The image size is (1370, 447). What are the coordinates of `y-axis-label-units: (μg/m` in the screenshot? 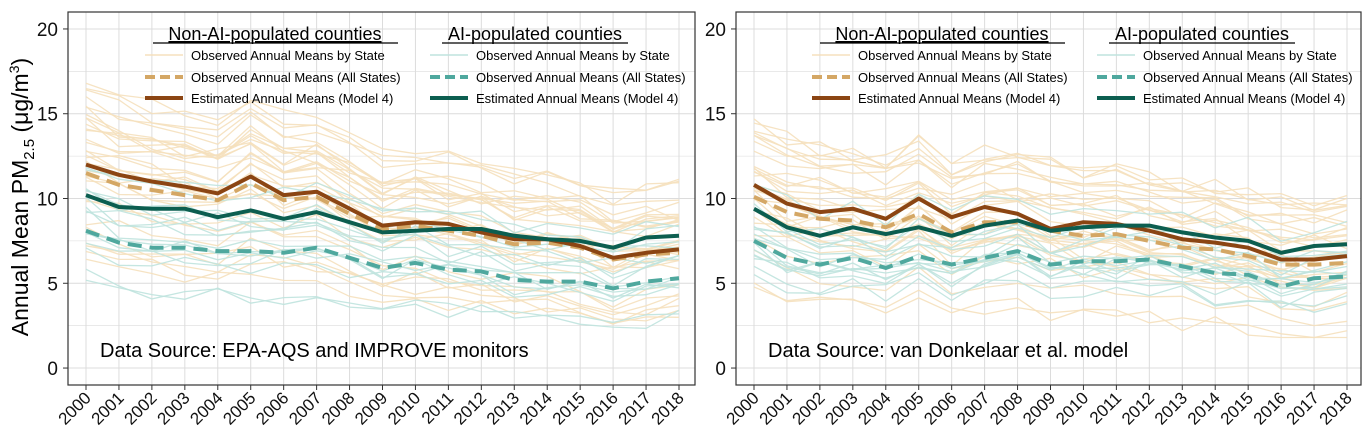 It's located at (20, 106).